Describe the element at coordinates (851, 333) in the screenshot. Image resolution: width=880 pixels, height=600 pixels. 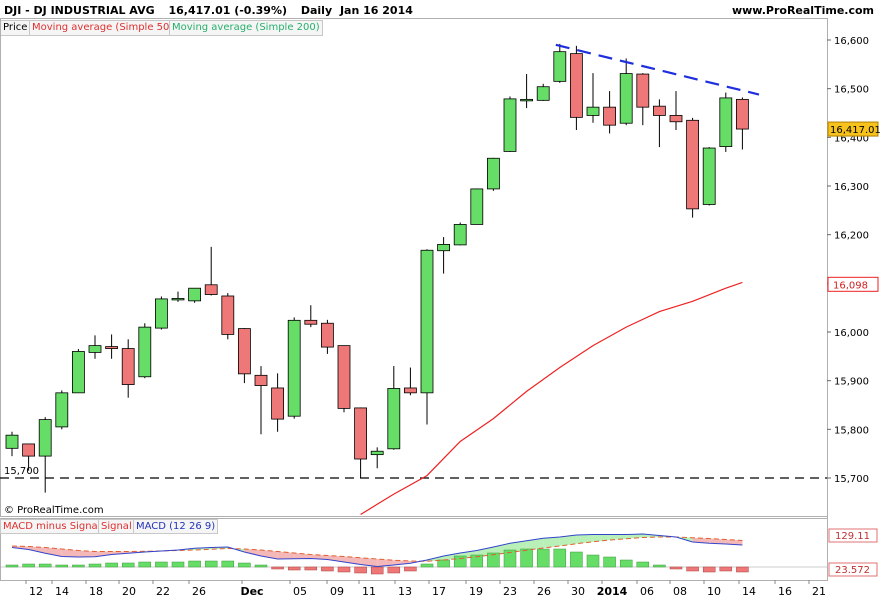
I see `y-tick-label: 16,000` at that location.